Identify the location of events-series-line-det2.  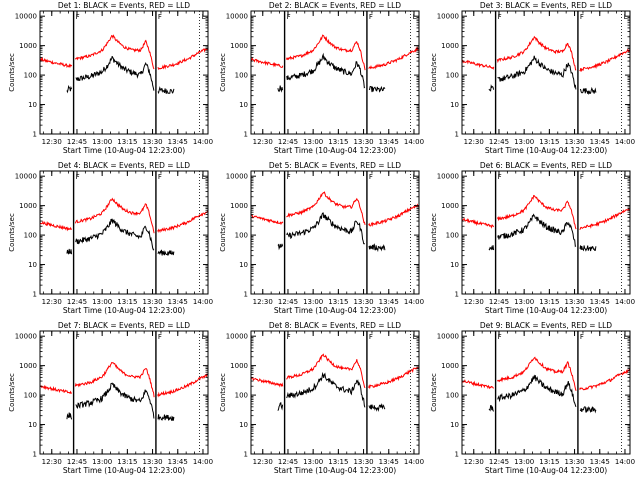
(331, 72).